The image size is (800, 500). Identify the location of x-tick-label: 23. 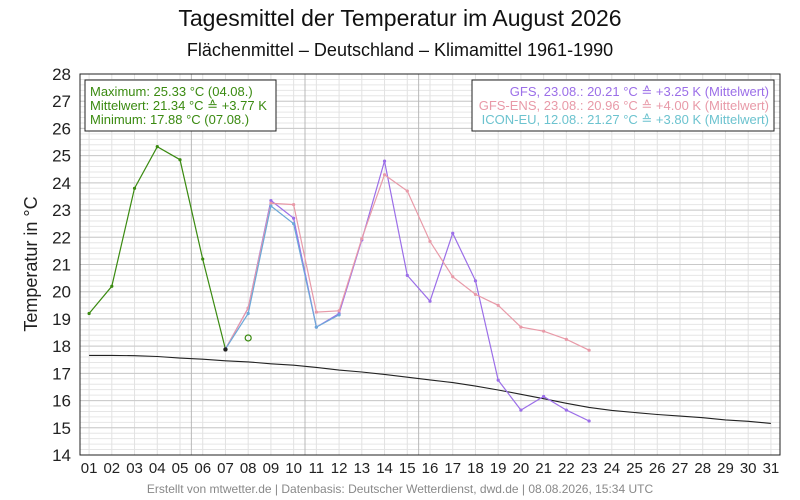
(589, 468).